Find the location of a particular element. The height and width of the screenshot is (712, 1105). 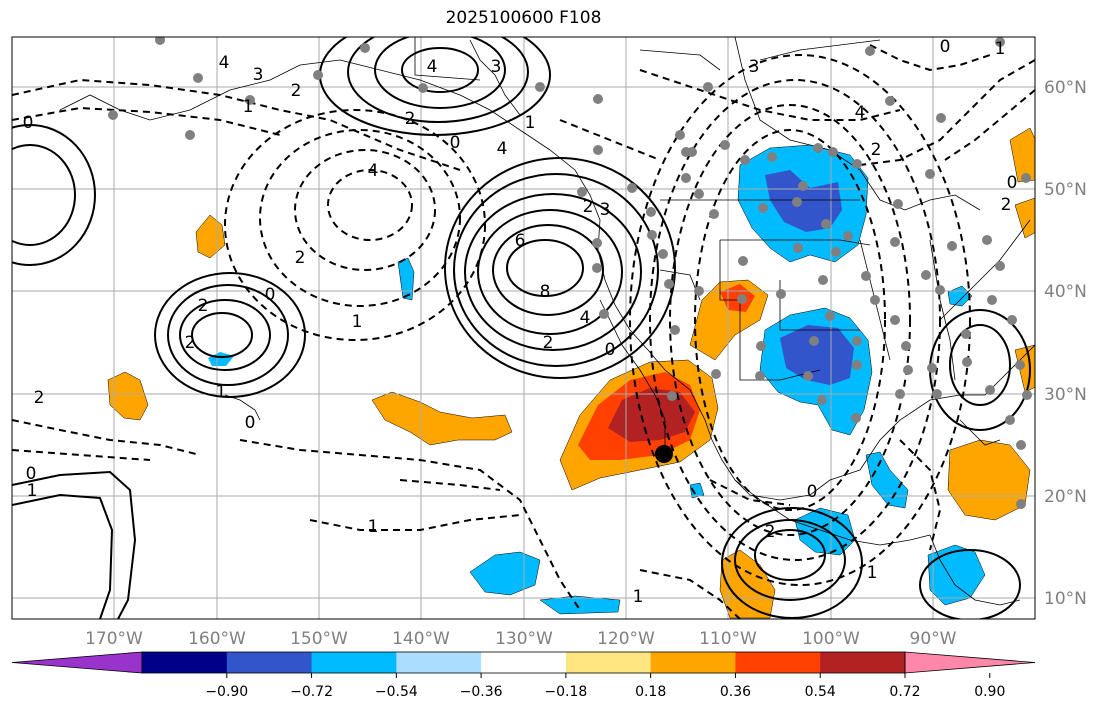

latitude-labels: 60°N 50°N 40°N 30°N 20°N 10°N is located at coordinates (1065, 343).